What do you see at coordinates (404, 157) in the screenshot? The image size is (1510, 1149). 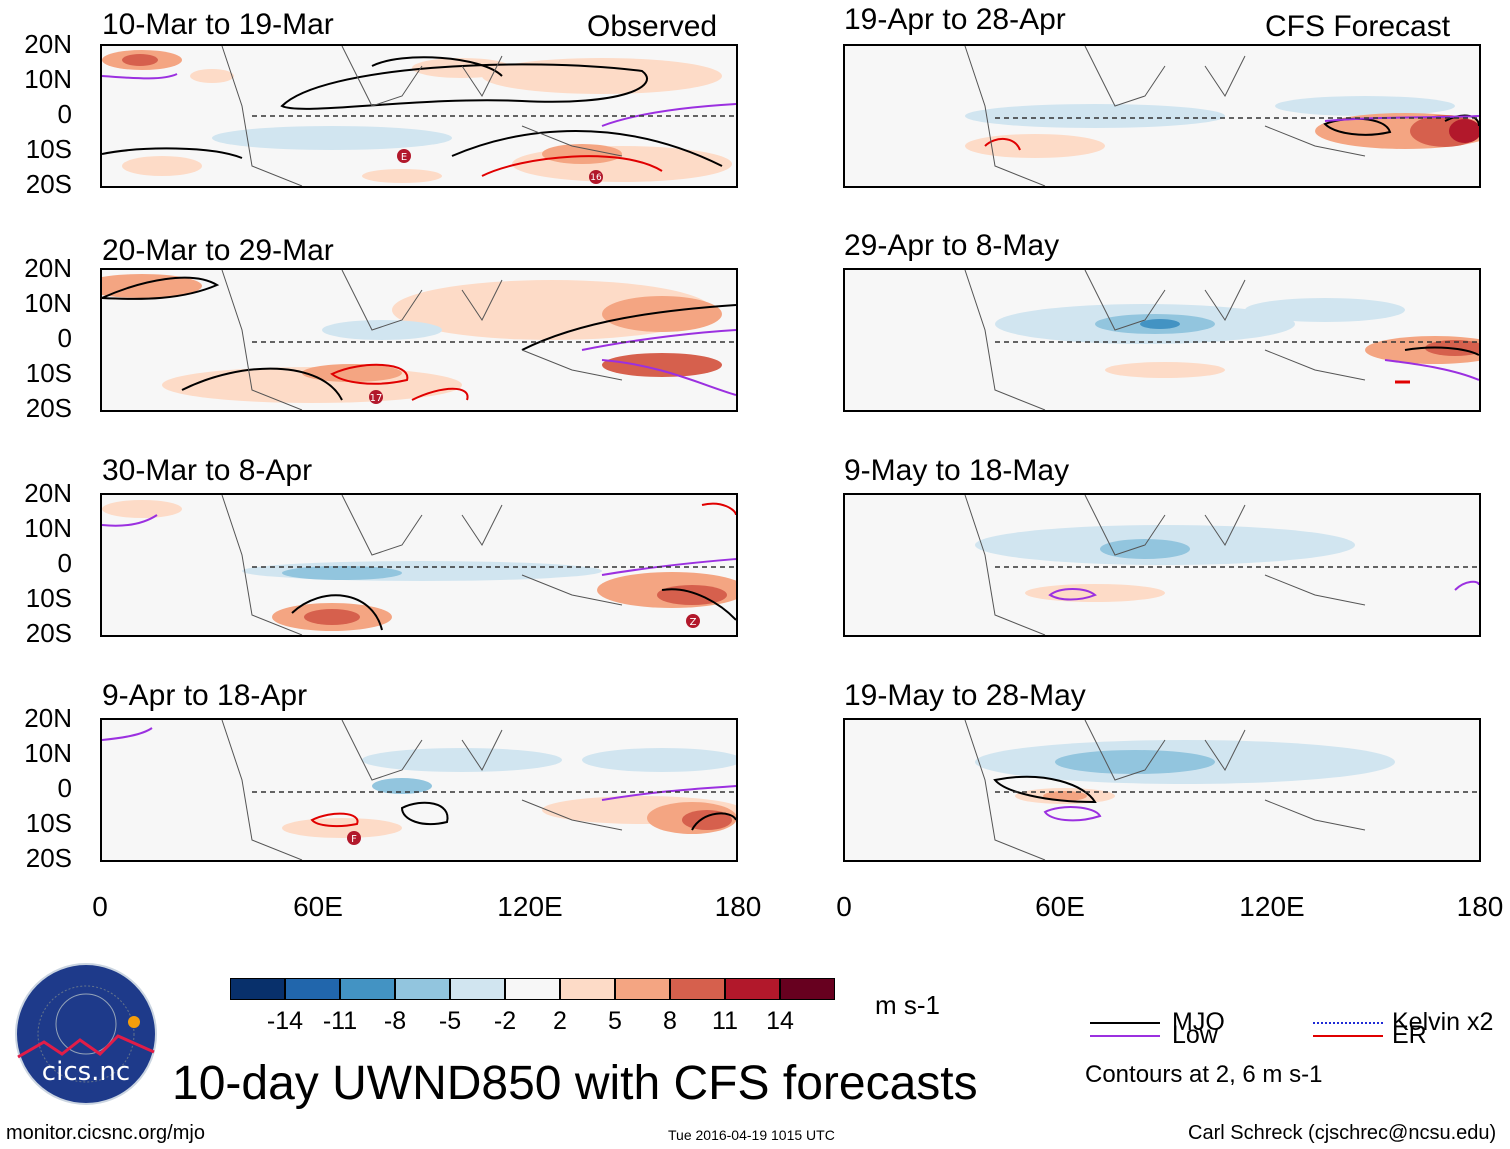 I see `storm-marker-e: E` at bounding box center [404, 157].